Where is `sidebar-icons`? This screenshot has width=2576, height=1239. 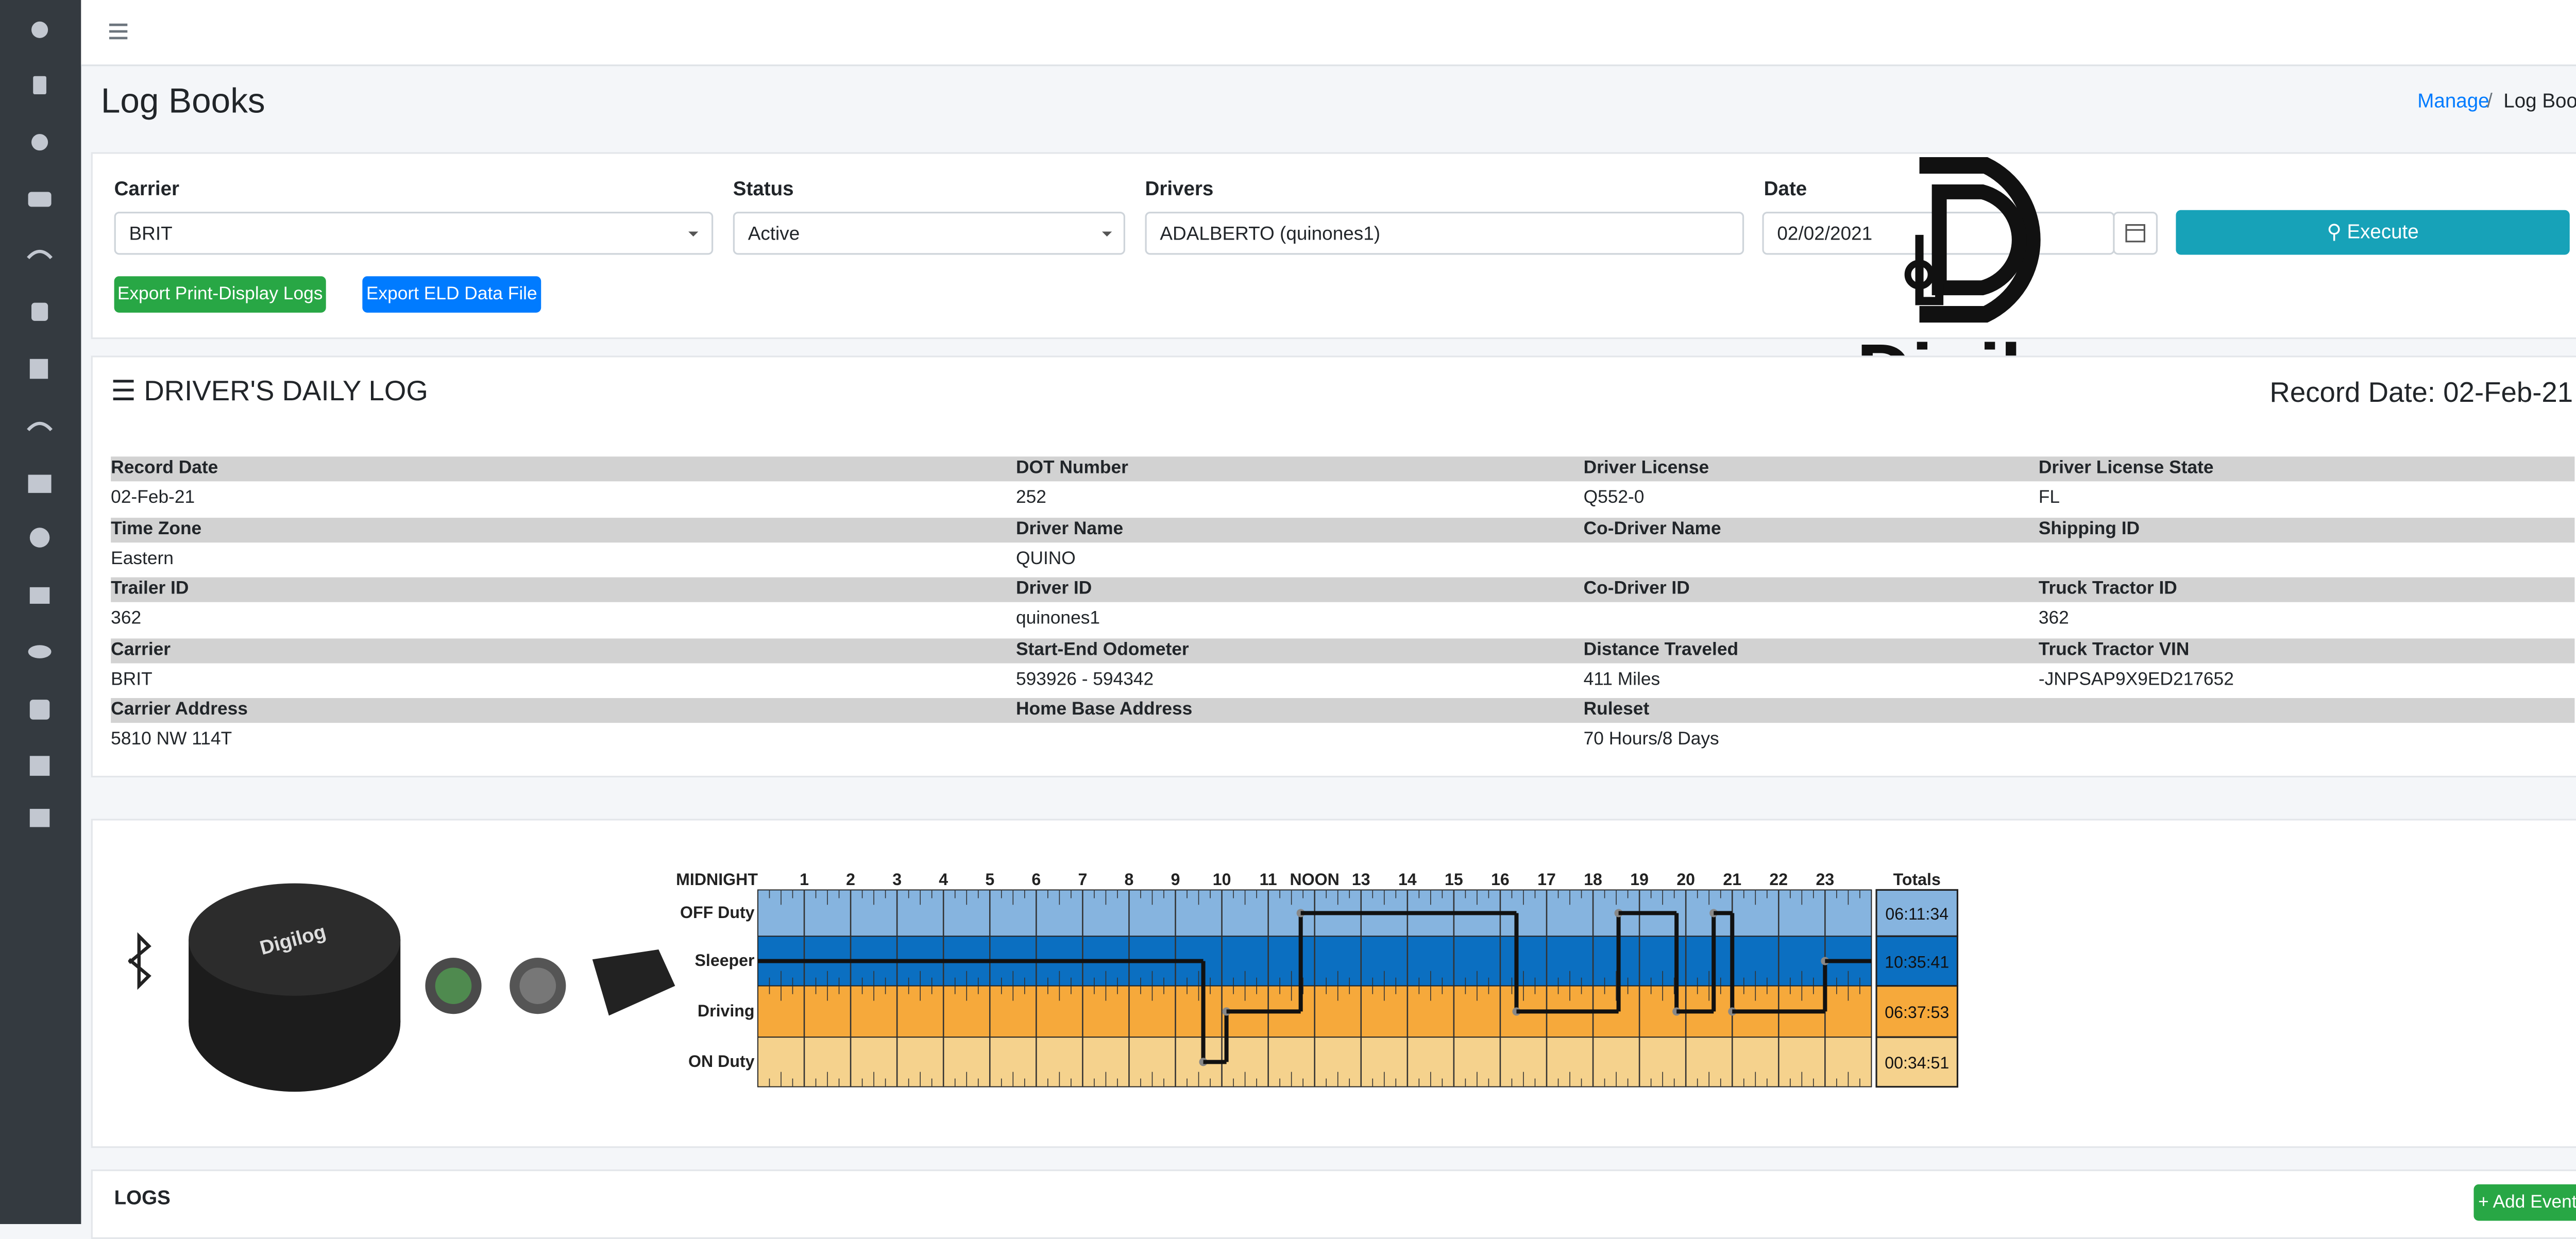 sidebar-icons is located at coordinates (40, 424).